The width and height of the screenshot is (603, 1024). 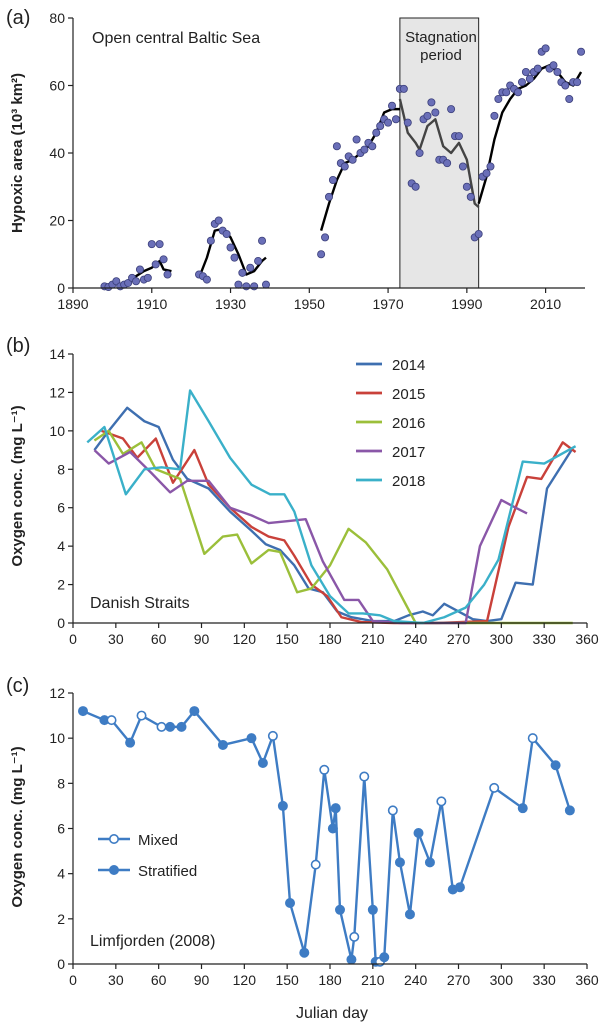 What do you see at coordinates (310, 537) in the screenshot?
I see `series-line-2017` at bounding box center [310, 537].